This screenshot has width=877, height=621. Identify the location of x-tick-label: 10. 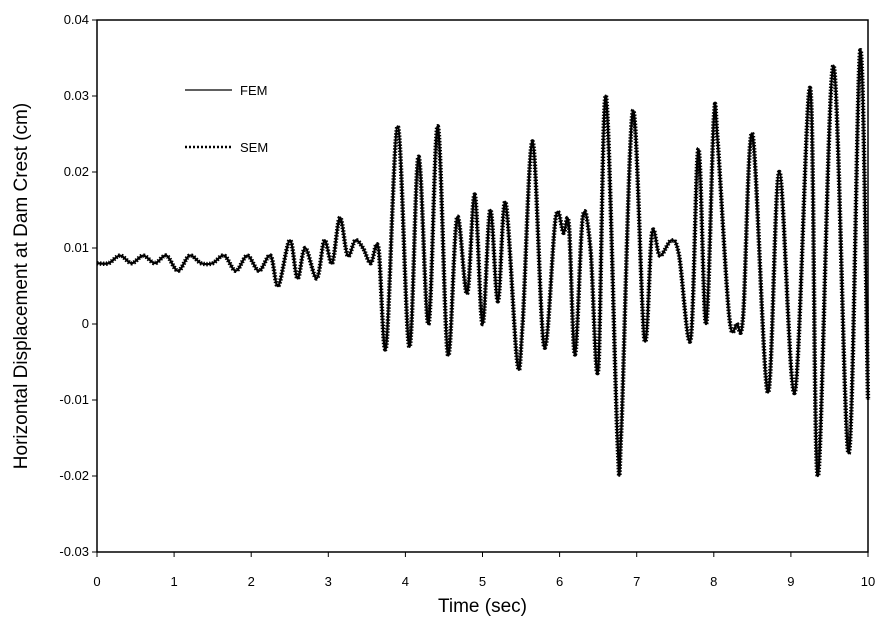
(868, 581).